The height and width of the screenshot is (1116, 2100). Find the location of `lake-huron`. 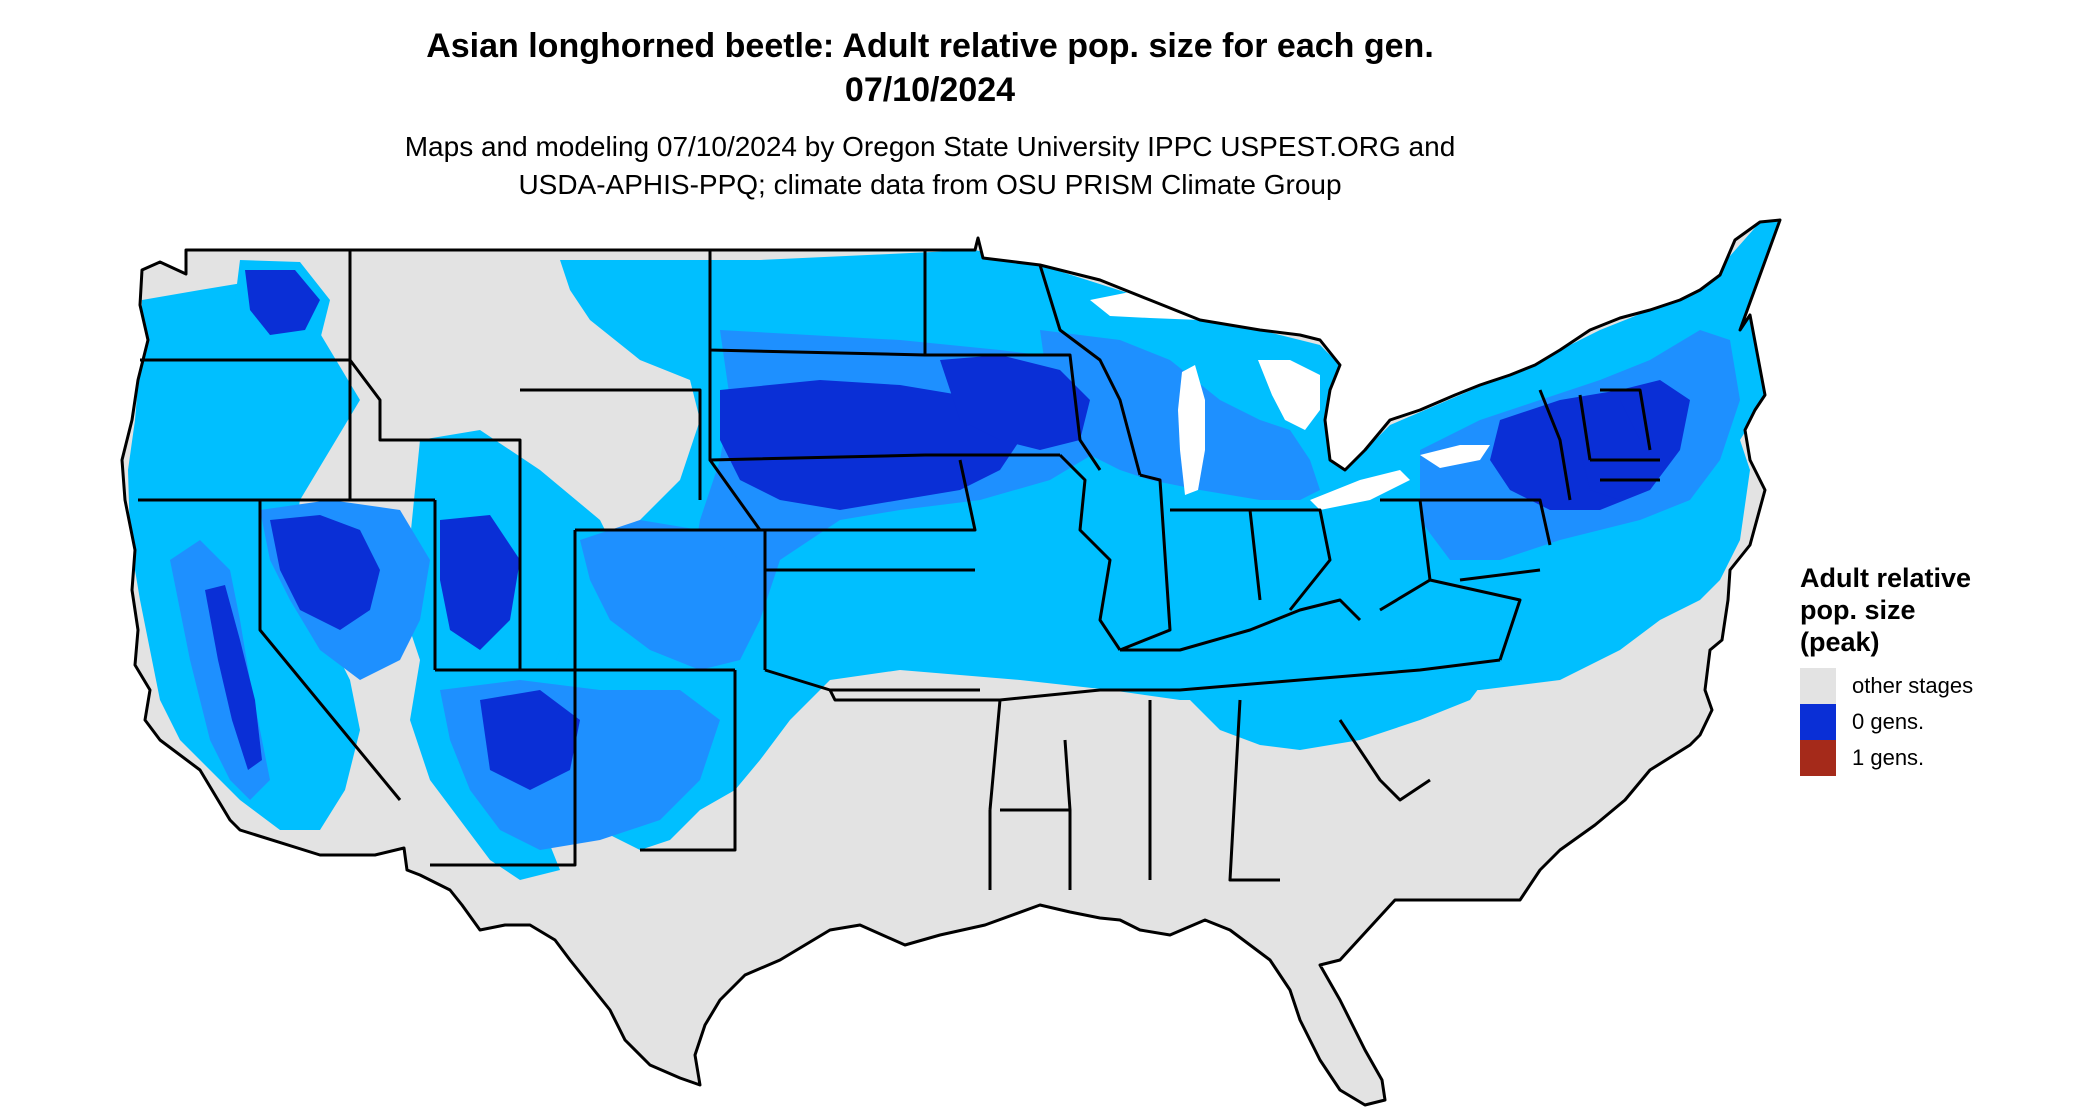

lake-huron is located at coordinates (1289, 395).